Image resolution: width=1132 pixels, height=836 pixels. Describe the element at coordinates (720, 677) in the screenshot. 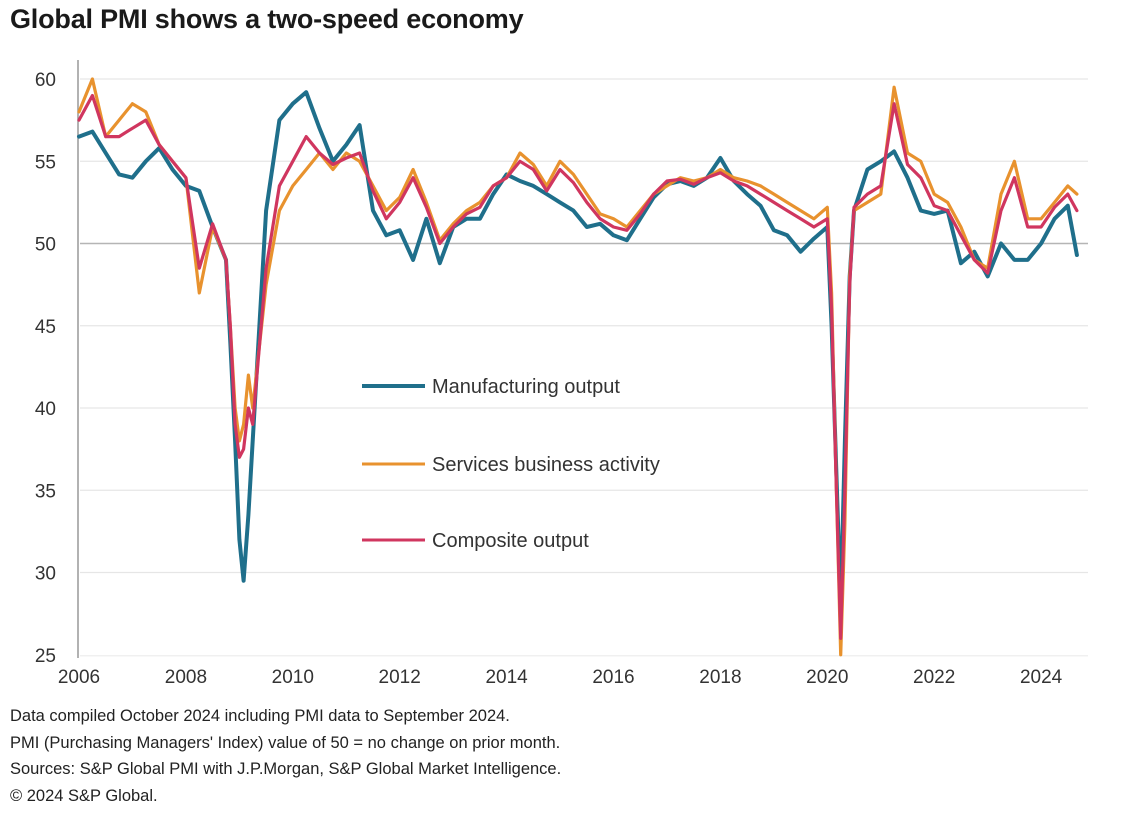

I see `x-tick-label: 2018` at that location.